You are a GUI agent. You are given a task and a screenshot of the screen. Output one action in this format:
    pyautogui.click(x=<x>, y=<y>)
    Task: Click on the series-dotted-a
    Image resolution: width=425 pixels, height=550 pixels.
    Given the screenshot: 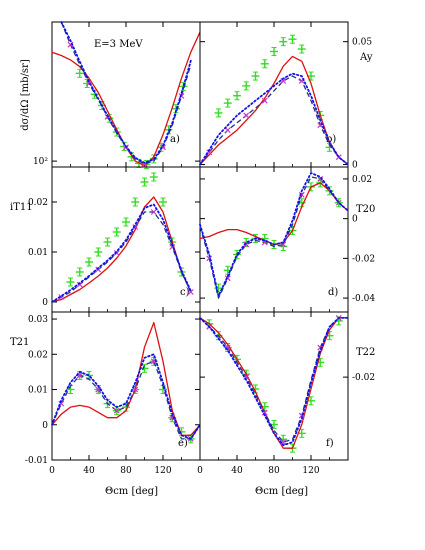 What is the action you would take?
    pyautogui.click(x=126, y=92)
    